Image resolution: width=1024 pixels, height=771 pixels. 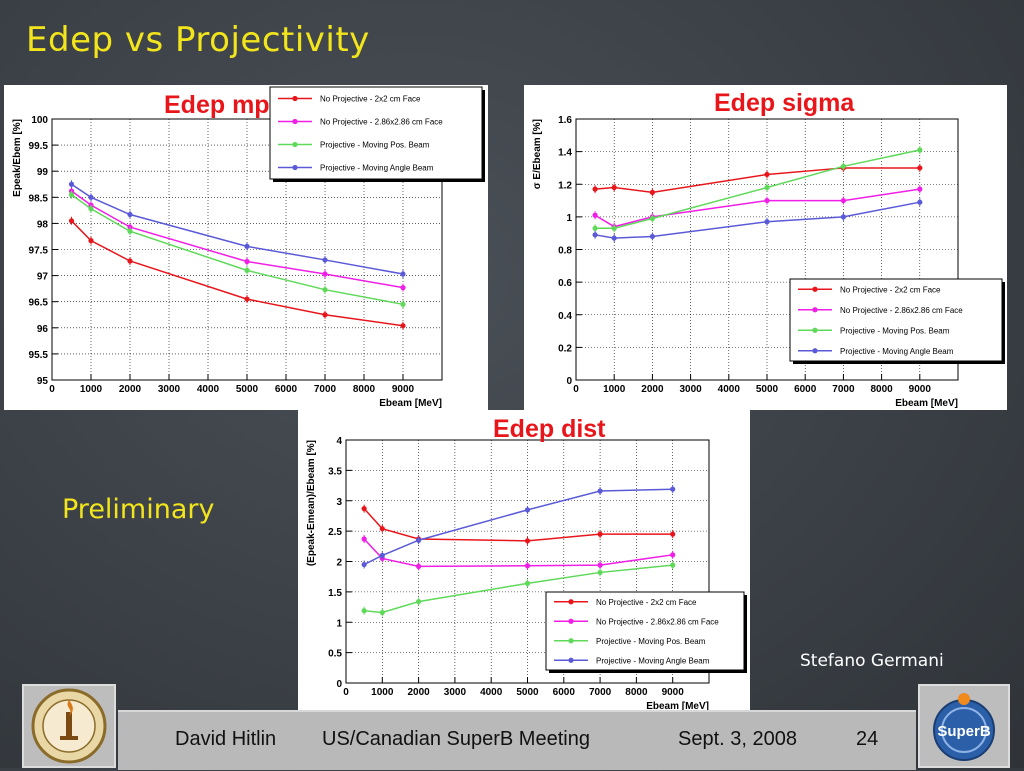 I want to click on x-tick-label: 6000, so click(x=805, y=389).